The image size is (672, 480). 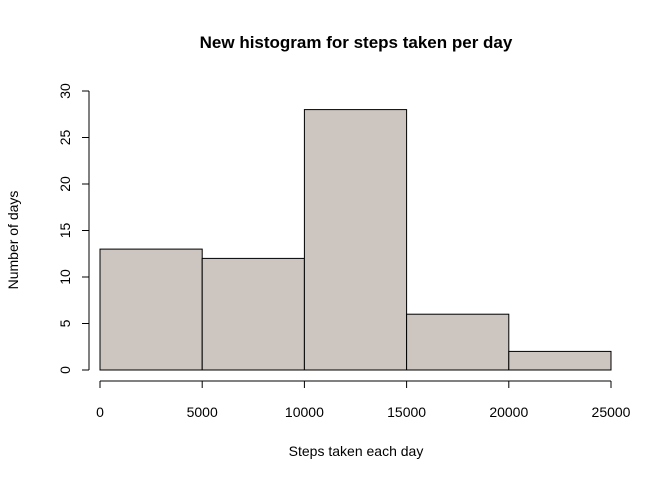 I want to click on x-tick-label-1: 5000, so click(x=202, y=412).